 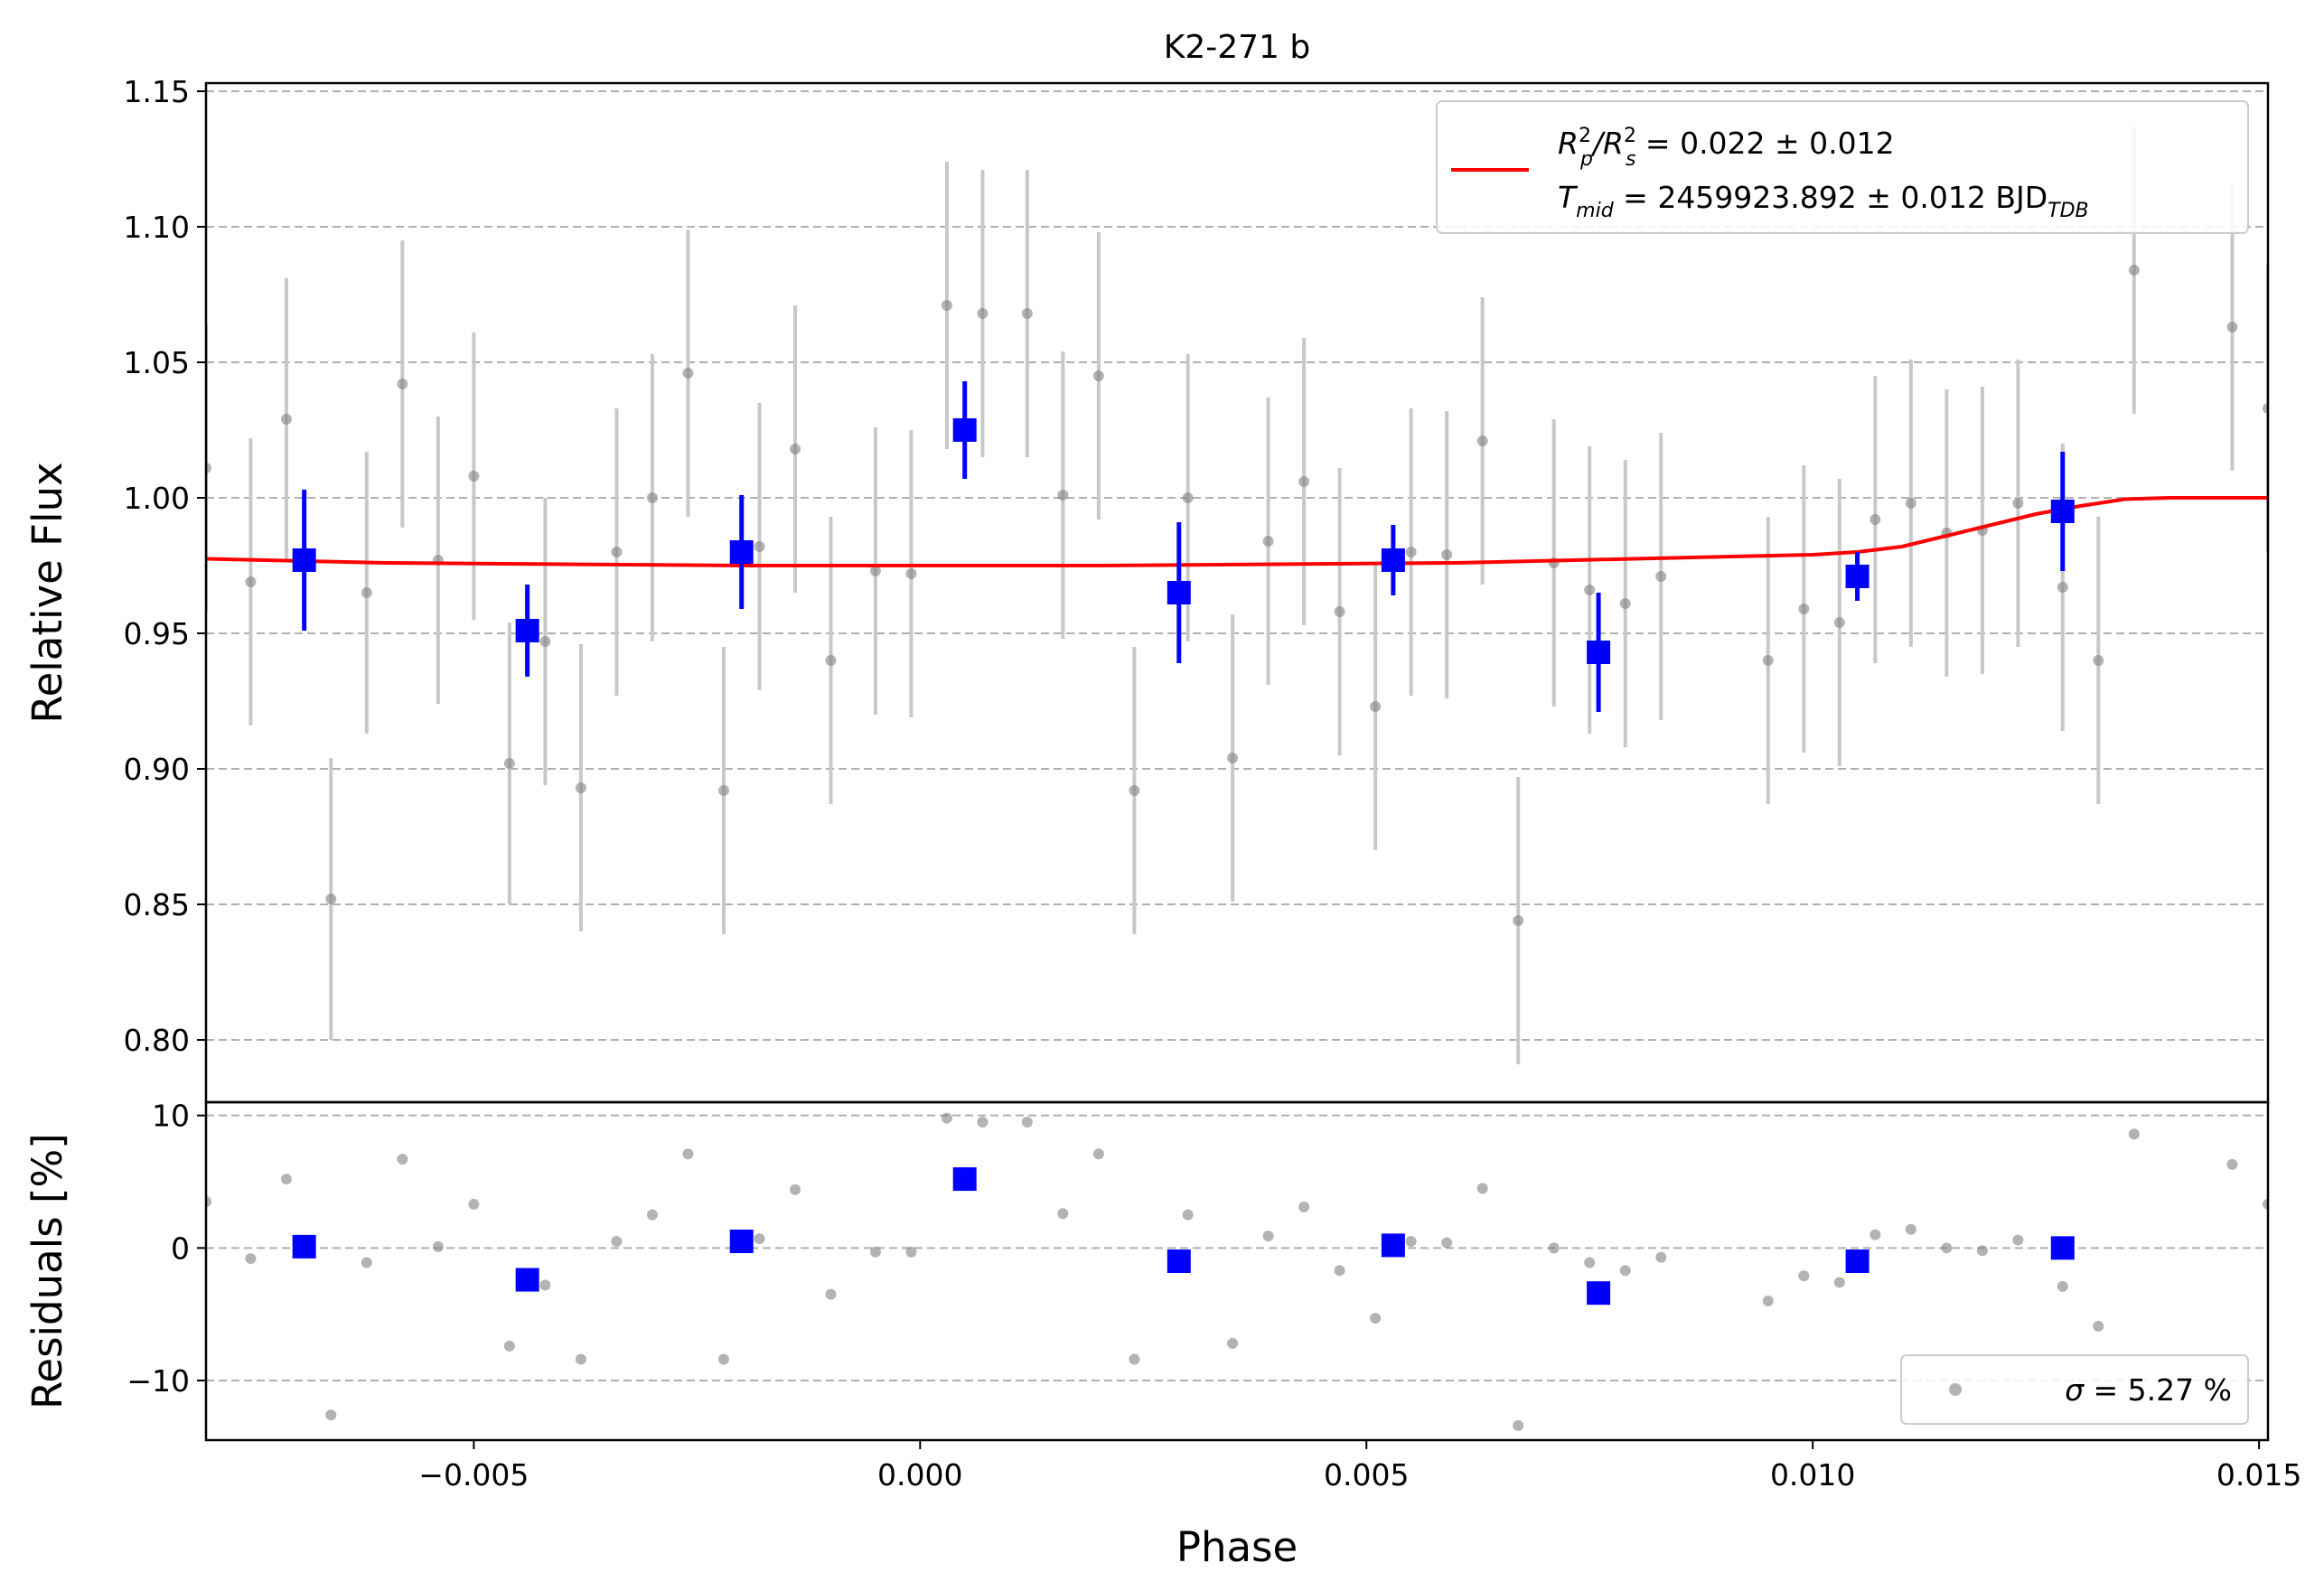 I want to click on bottom-legend: σ = 5.27 %, so click(x=2074, y=1389).